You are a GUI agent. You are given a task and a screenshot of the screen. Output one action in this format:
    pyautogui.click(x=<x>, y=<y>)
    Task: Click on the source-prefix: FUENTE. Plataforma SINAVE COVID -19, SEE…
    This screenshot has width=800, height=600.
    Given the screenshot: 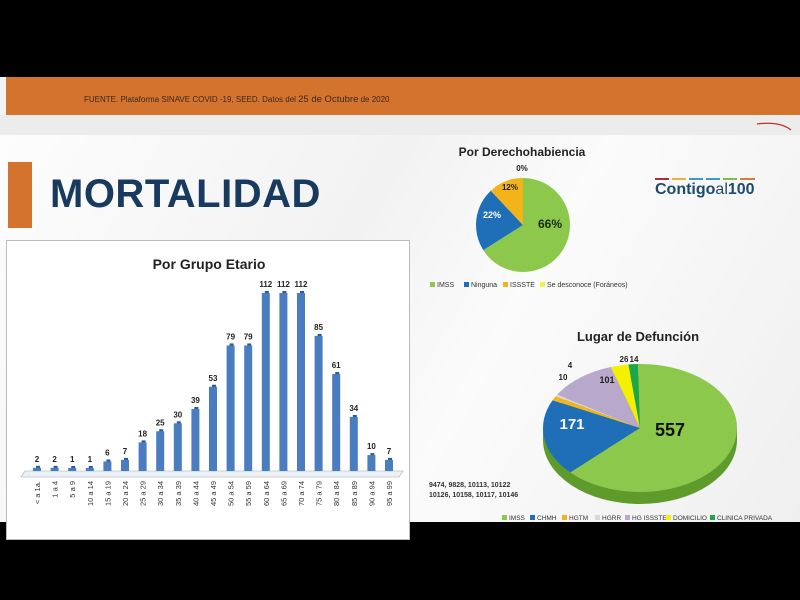 What is the action you would take?
    pyautogui.click(x=191, y=99)
    